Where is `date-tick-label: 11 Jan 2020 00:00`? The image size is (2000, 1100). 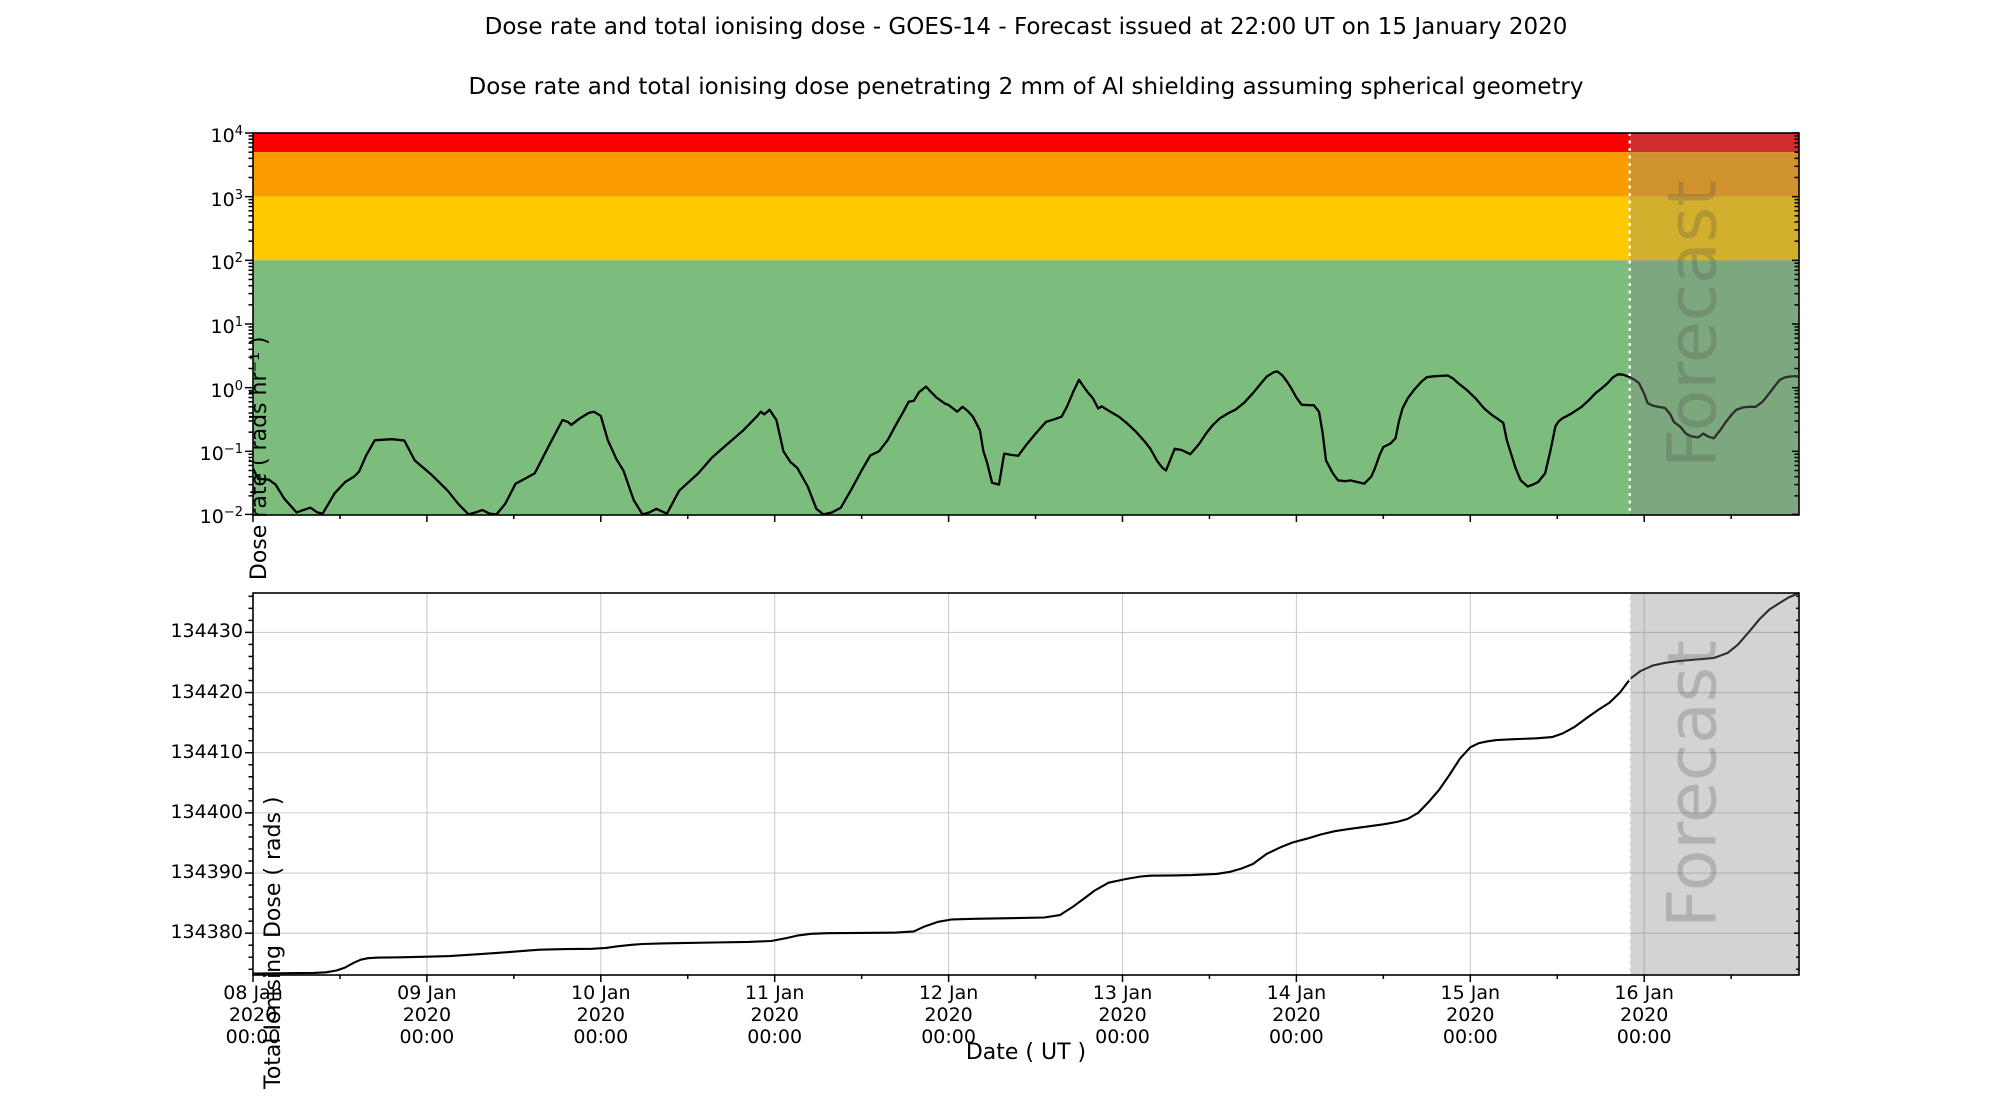 date-tick-label: 11 Jan 2020 00:00 is located at coordinates (775, 1015).